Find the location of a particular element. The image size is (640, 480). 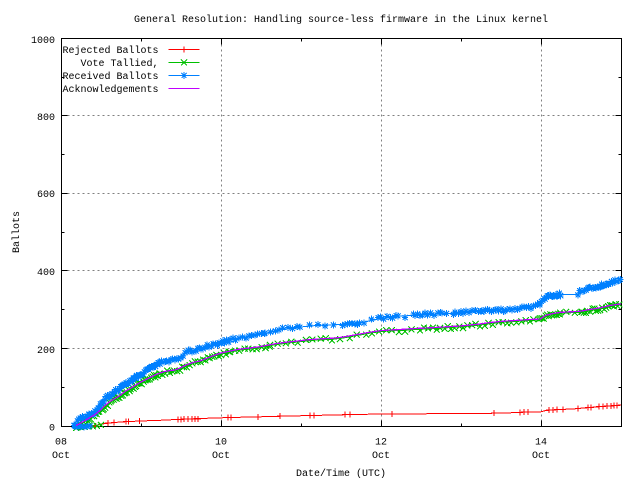

svg-text: 600 is located at coordinates (46, 195).